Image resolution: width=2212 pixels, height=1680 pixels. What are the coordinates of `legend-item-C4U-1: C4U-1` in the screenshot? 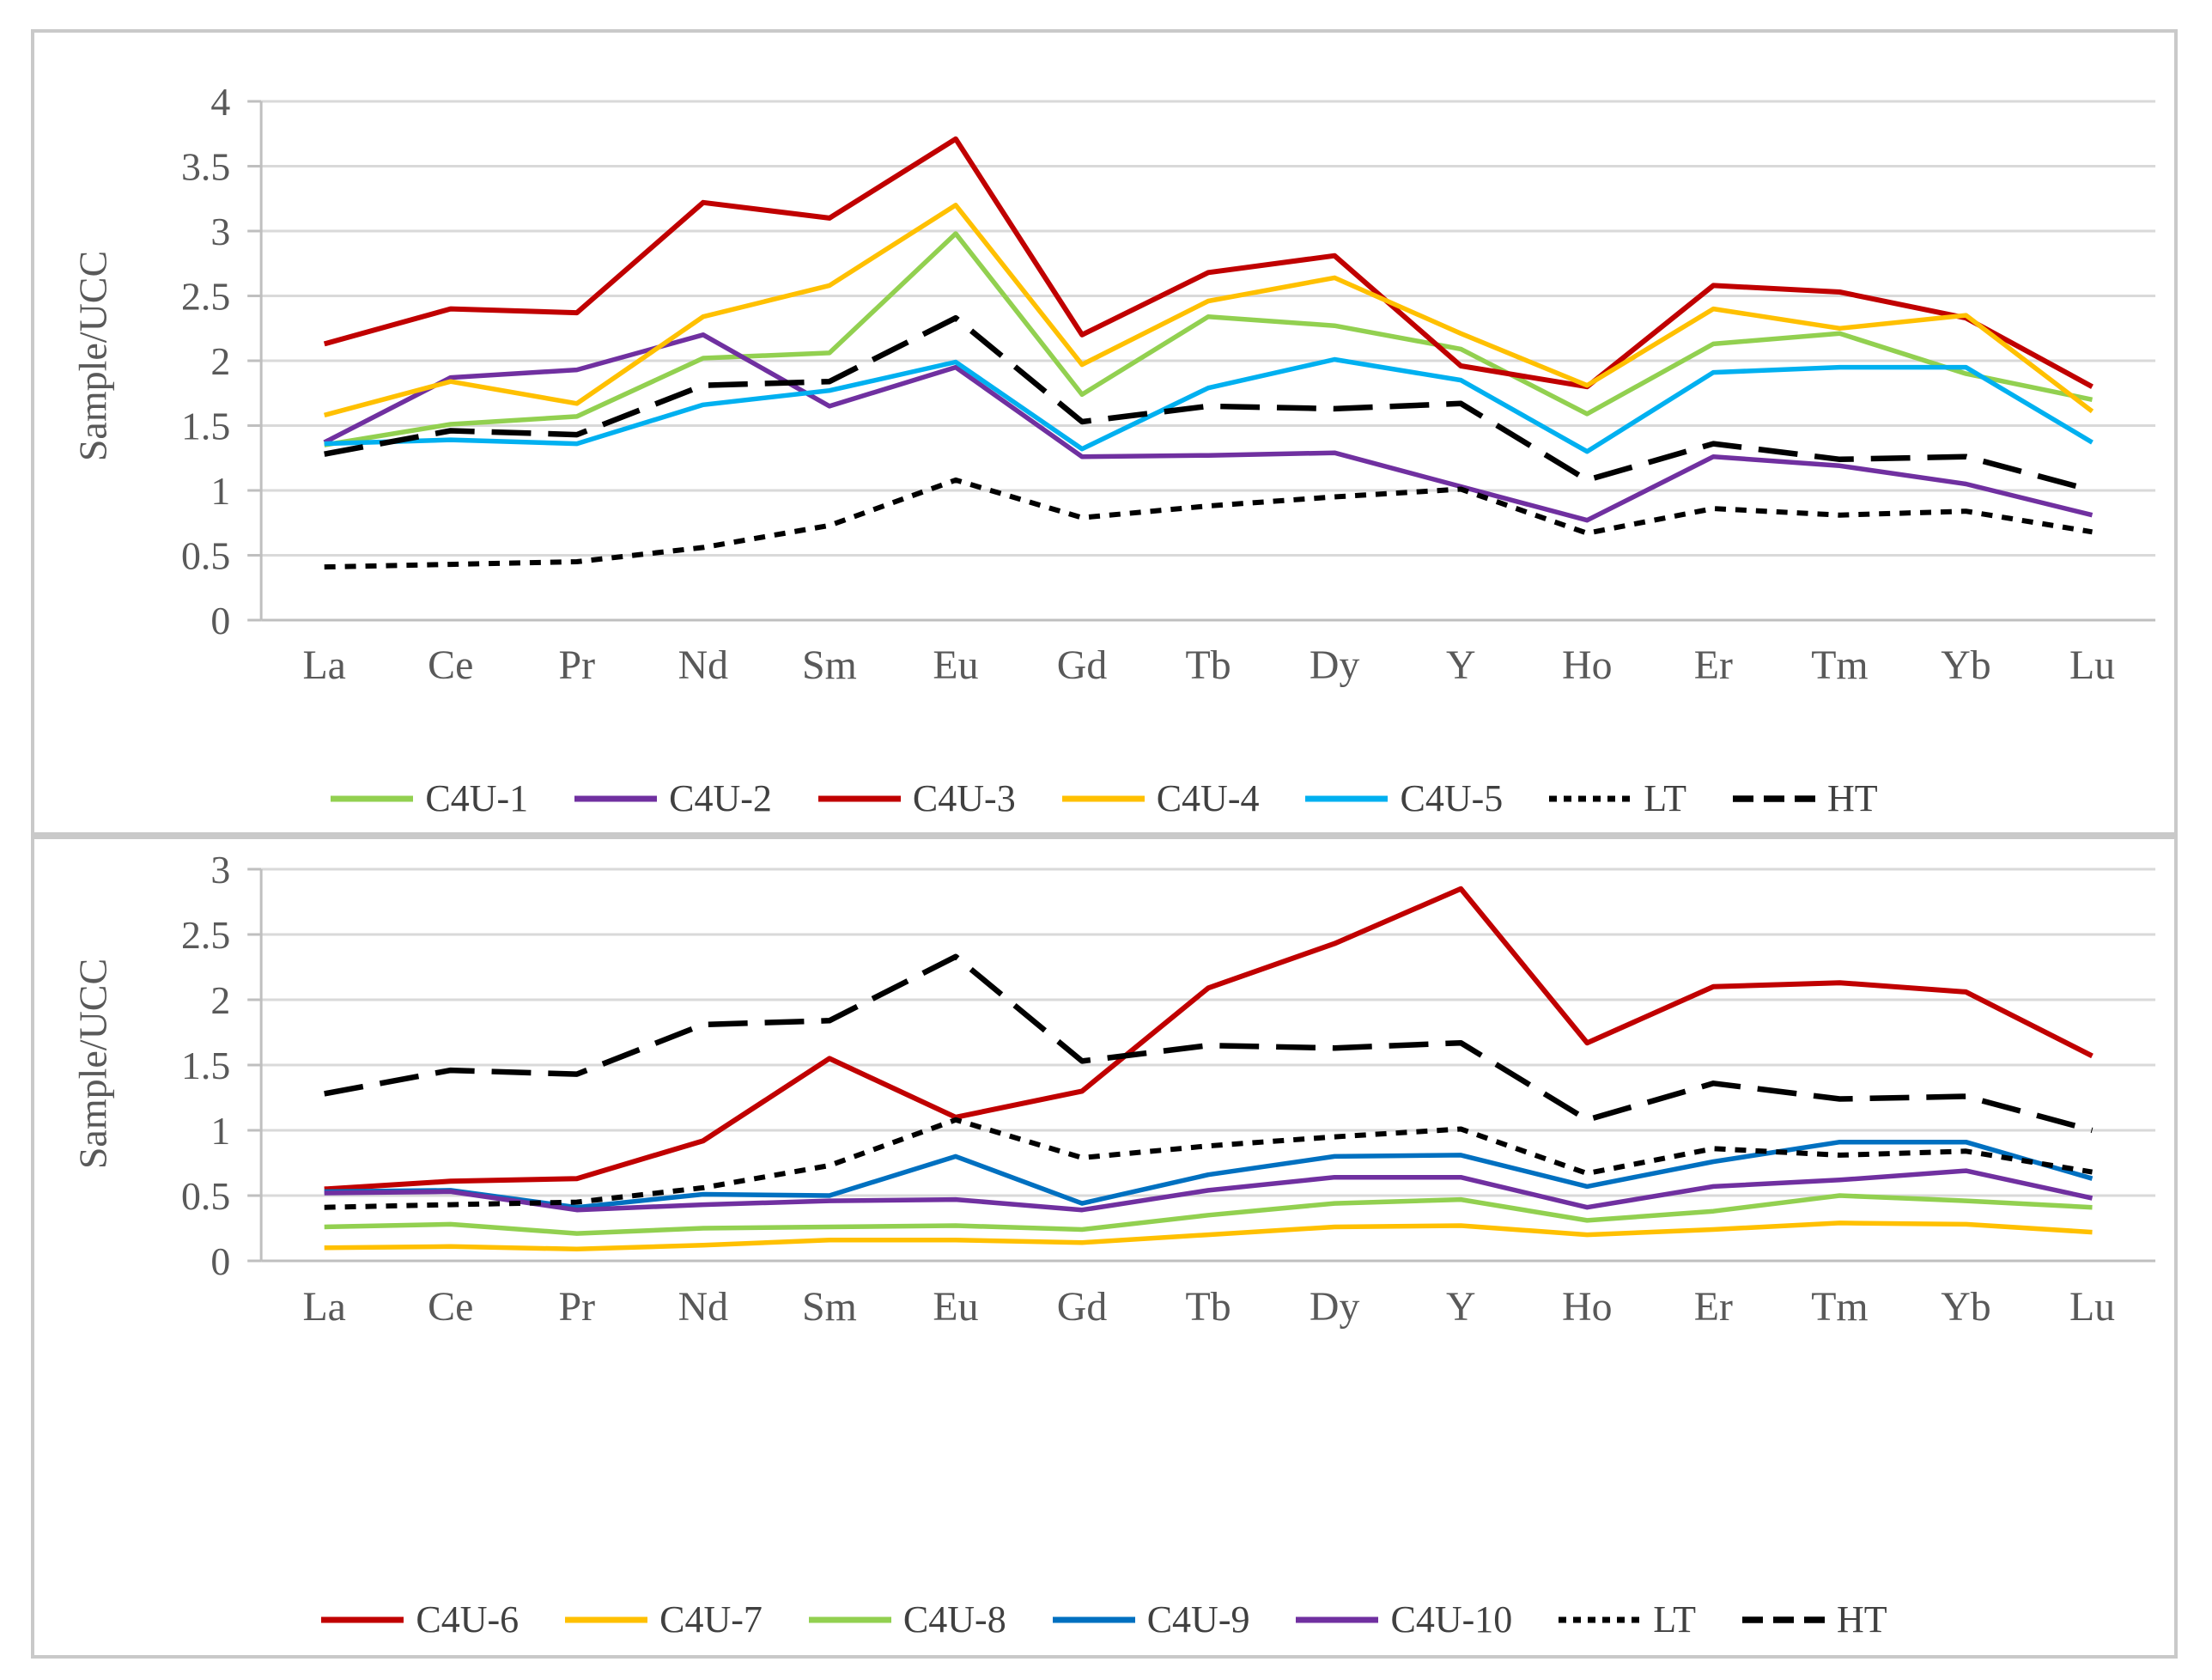 It's located at (430, 798).